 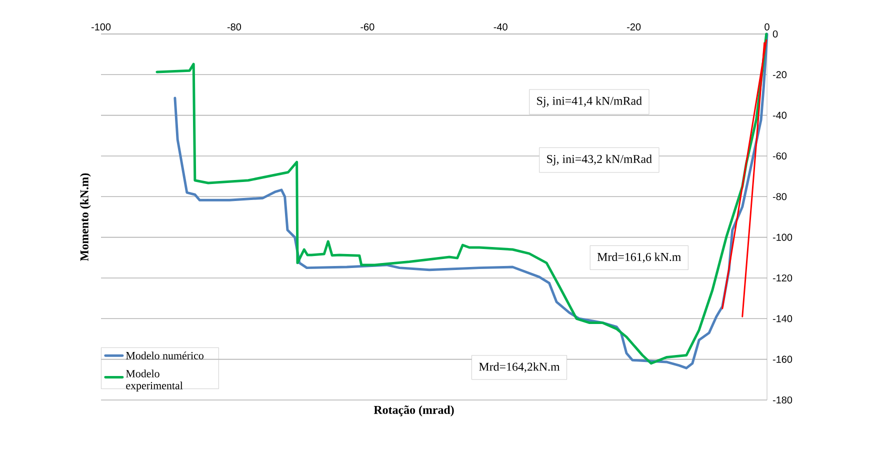 I want to click on x-tick-label: -40, so click(x=501, y=26).